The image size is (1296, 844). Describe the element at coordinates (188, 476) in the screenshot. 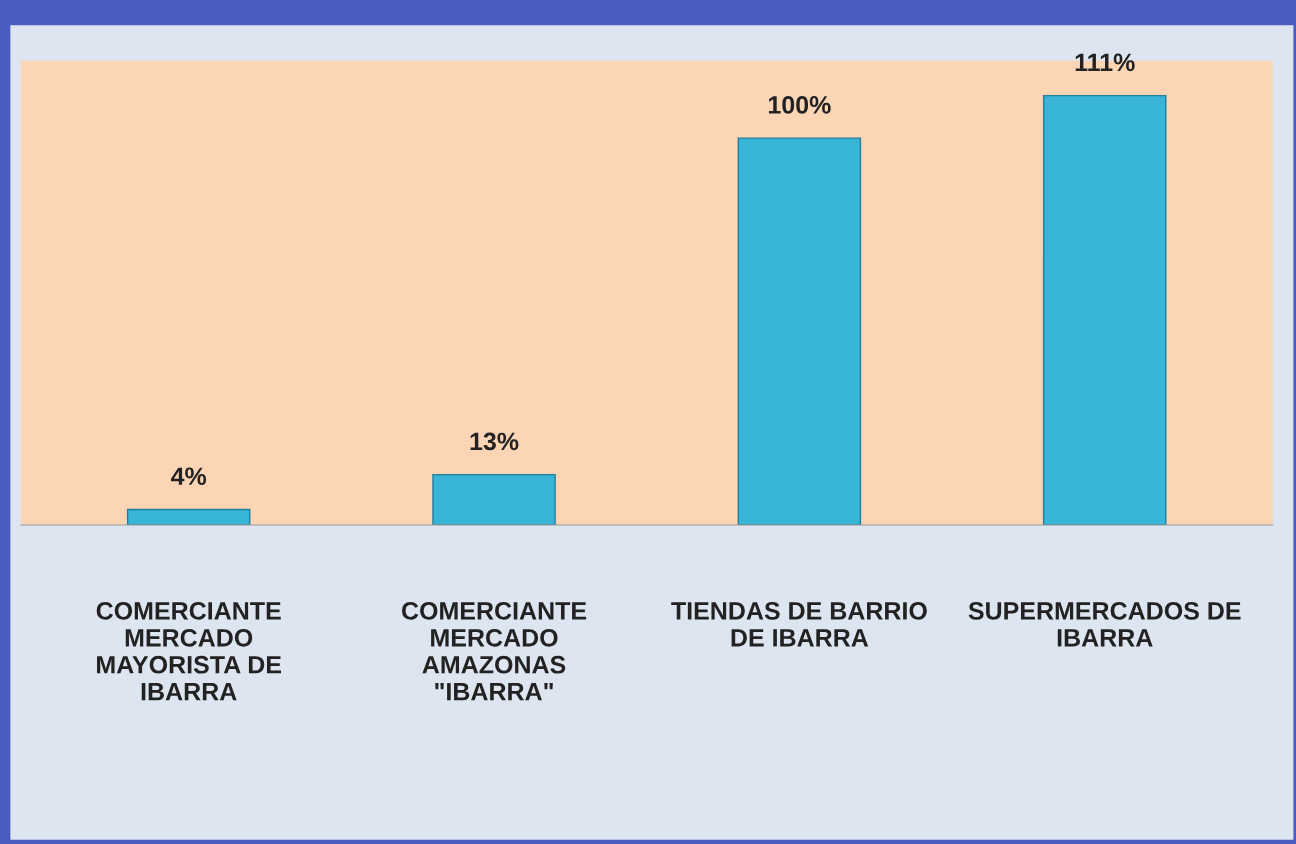

I see `data-label: 4%` at that location.